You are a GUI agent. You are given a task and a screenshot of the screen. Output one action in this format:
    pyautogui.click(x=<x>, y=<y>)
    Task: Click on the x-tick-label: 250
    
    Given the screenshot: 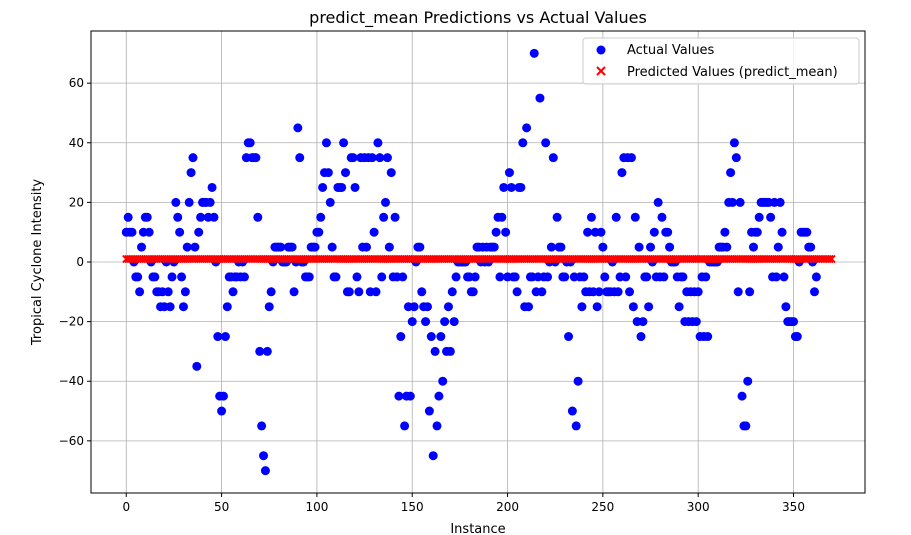 What is the action you would take?
    pyautogui.click(x=602, y=507)
    